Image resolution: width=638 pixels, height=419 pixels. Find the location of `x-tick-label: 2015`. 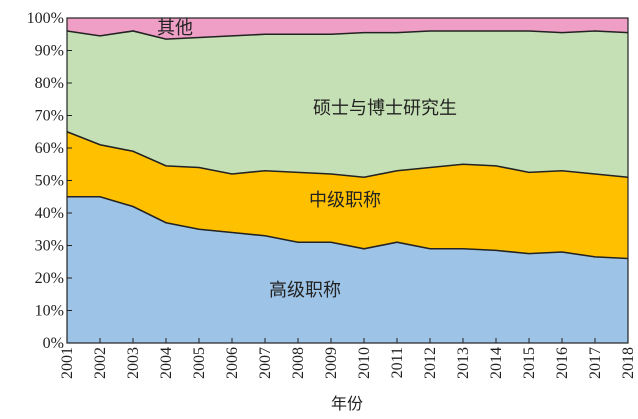

x-tick-label: 2015 is located at coordinates (529, 363).